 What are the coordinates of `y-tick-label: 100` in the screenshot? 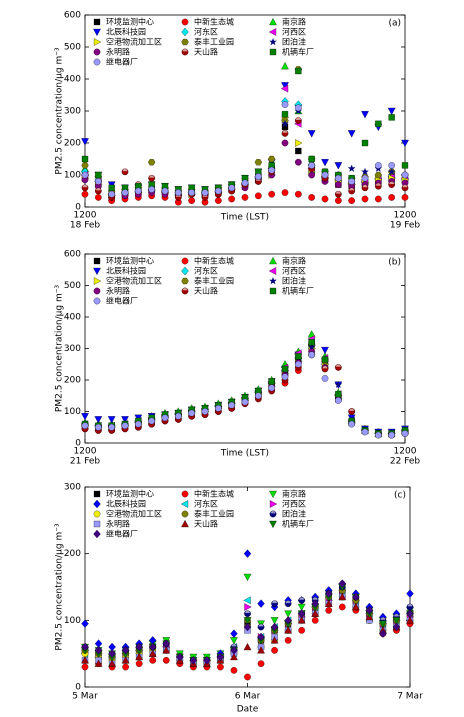 It's located at (72, 412).